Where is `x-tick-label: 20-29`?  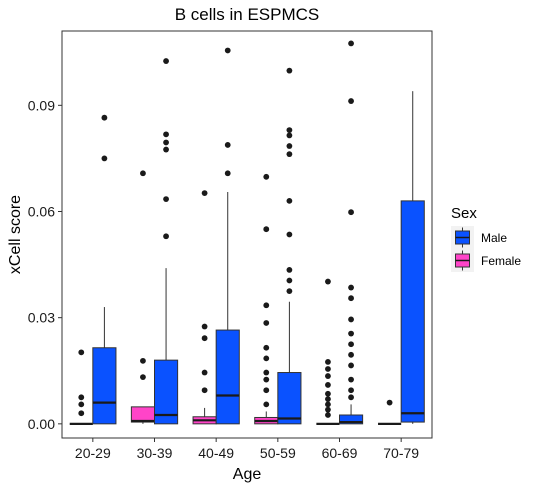 x-tick-label: 20-29 is located at coordinates (93, 453).